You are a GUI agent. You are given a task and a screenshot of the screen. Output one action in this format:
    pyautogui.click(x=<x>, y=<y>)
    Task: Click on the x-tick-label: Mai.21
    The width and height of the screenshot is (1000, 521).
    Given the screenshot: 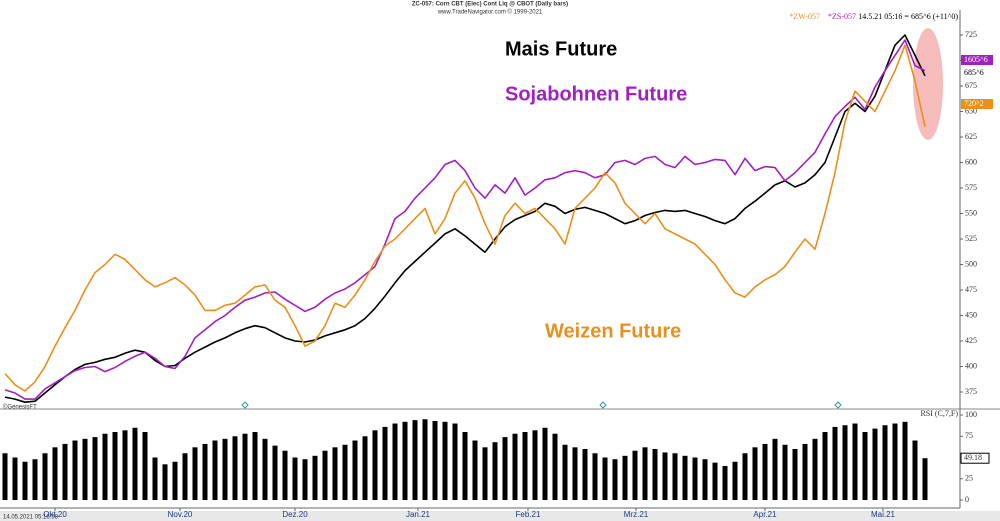 What is the action you would take?
    pyautogui.click(x=883, y=514)
    